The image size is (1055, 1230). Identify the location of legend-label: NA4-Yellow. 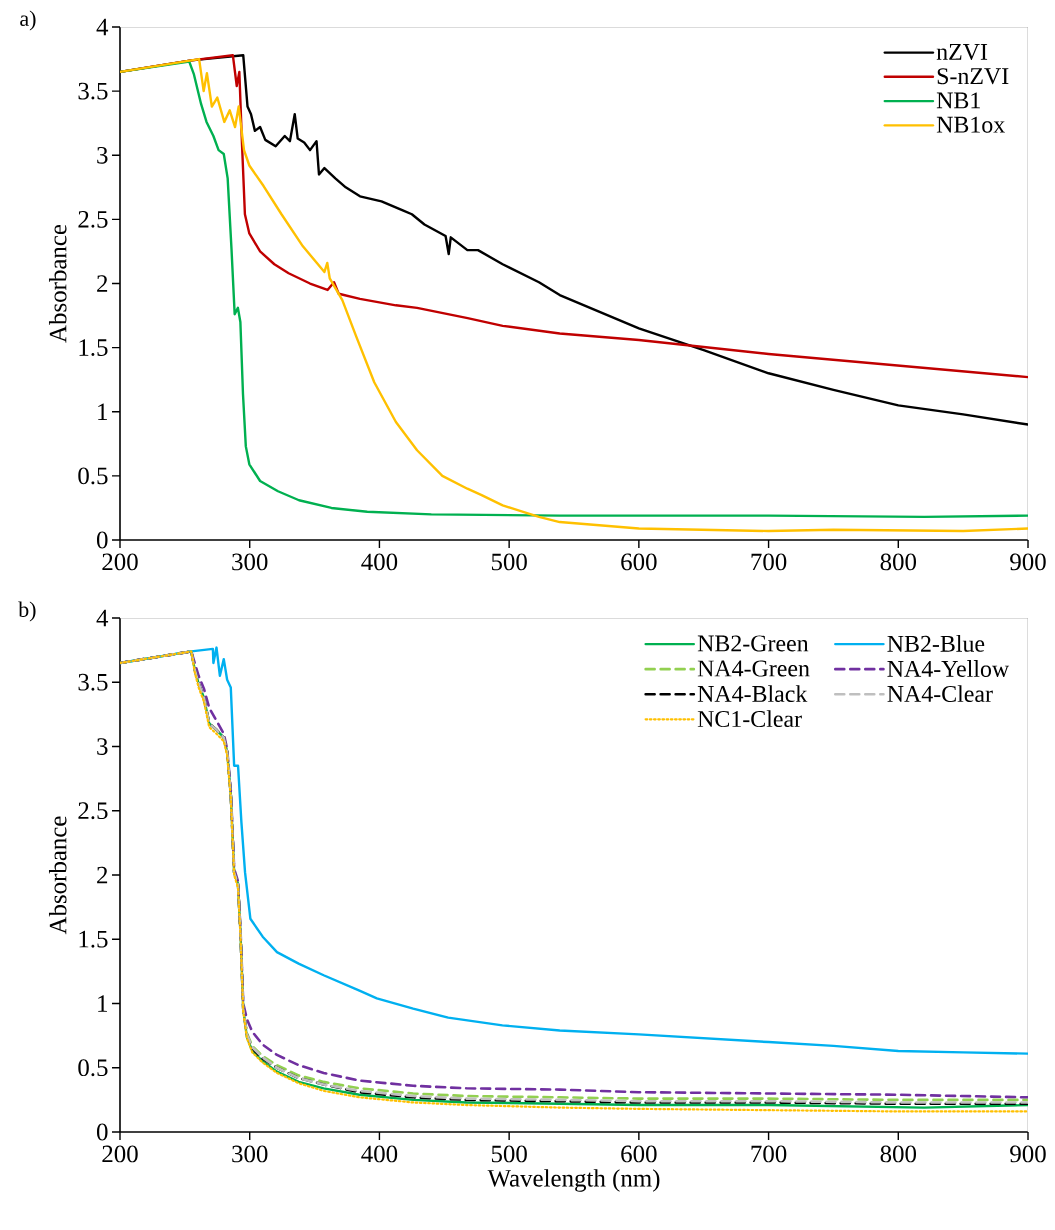
(948, 668).